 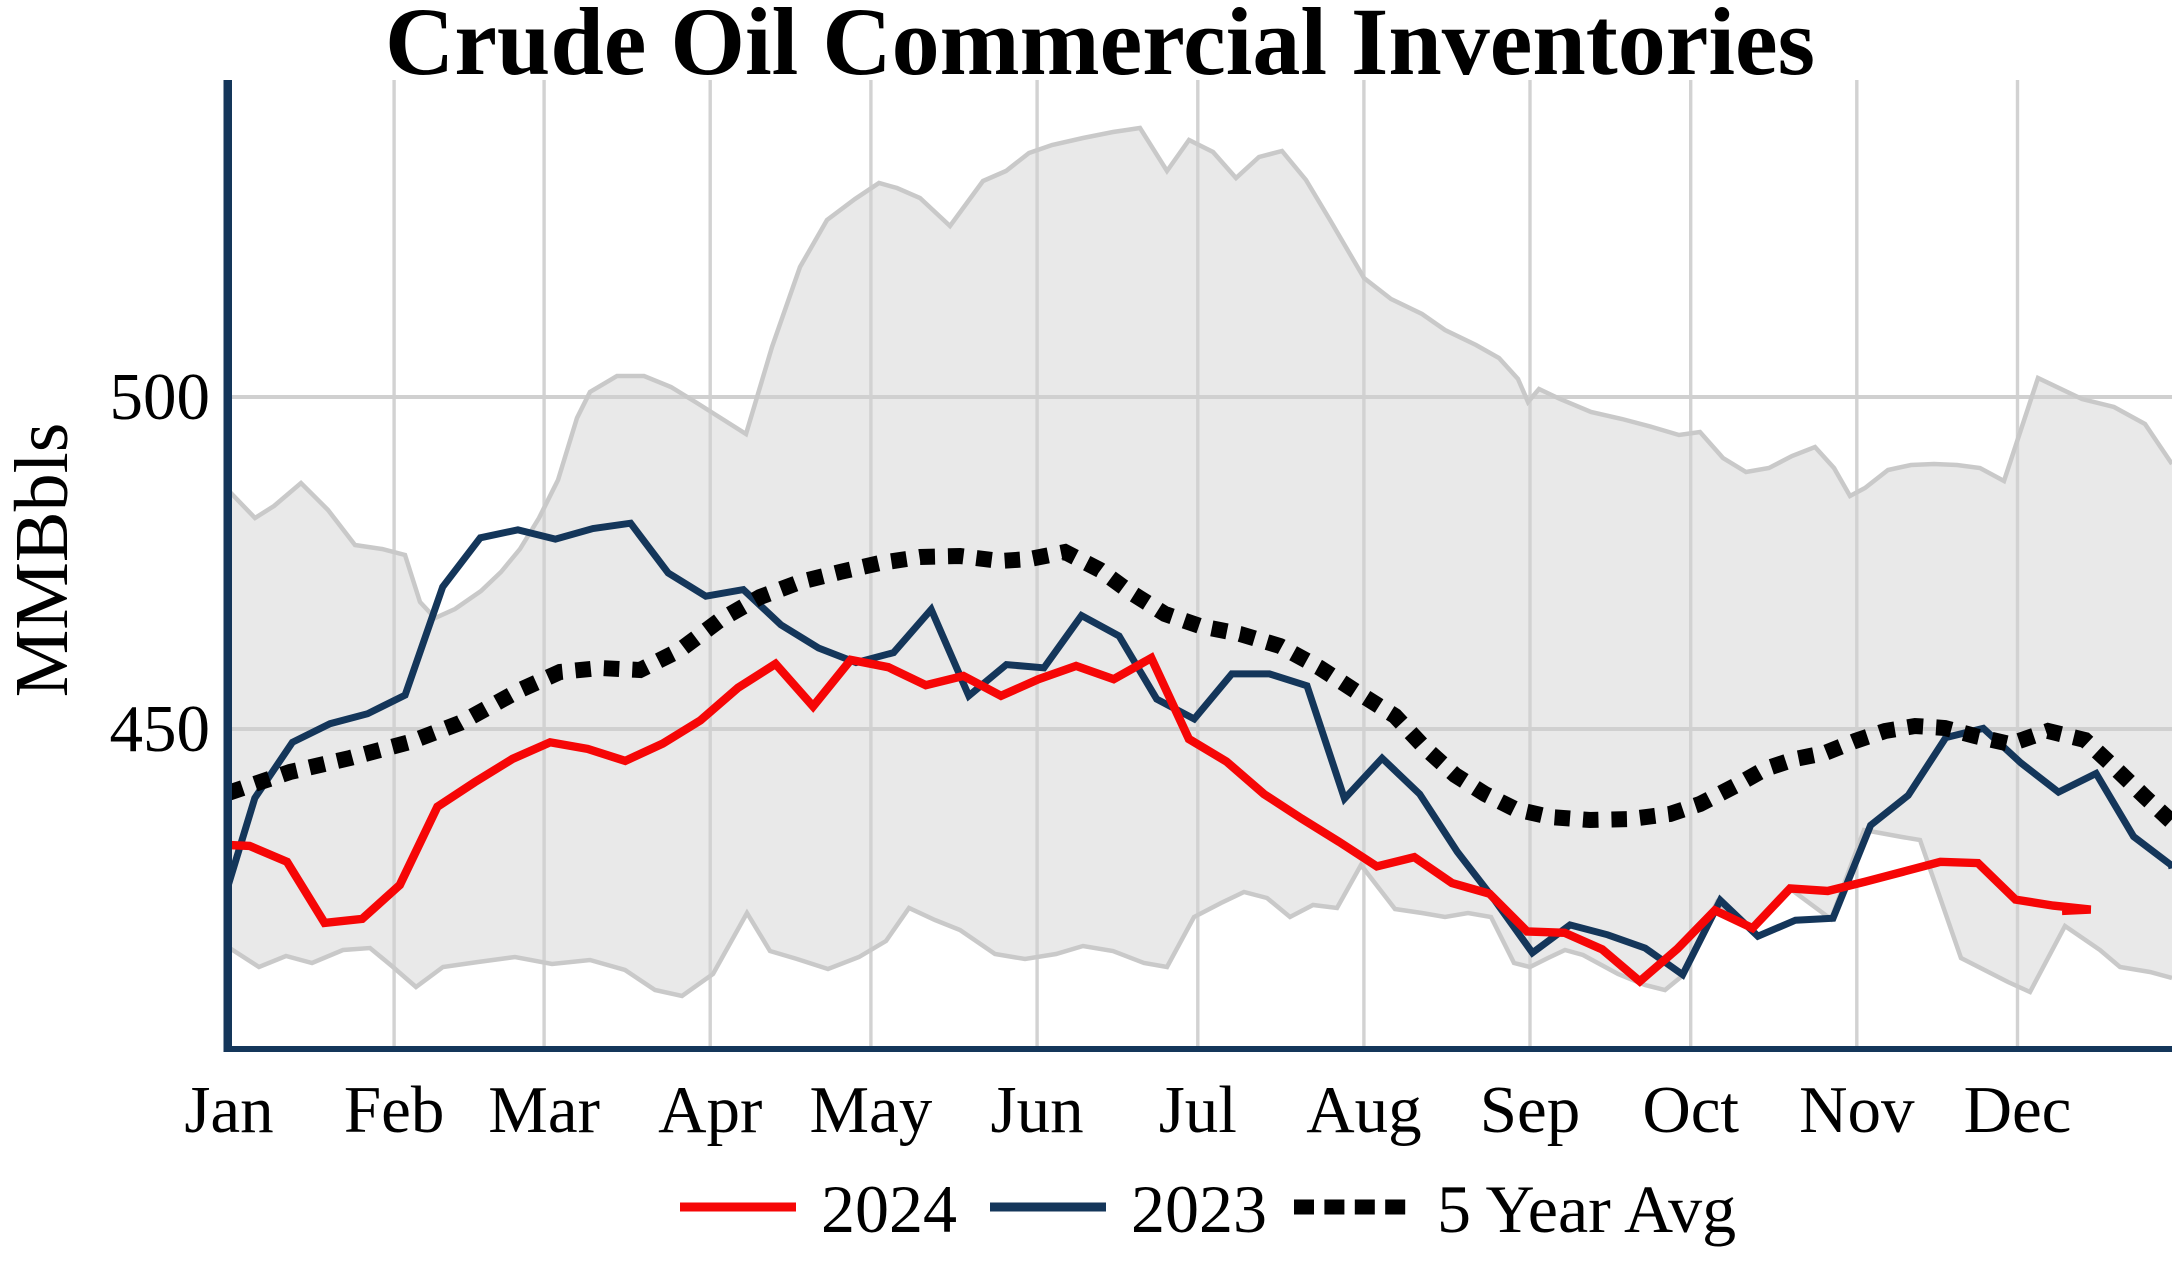 What do you see at coordinates (889, 1209) in the screenshot?
I see `svg-text: 2024` at bounding box center [889, 1209].